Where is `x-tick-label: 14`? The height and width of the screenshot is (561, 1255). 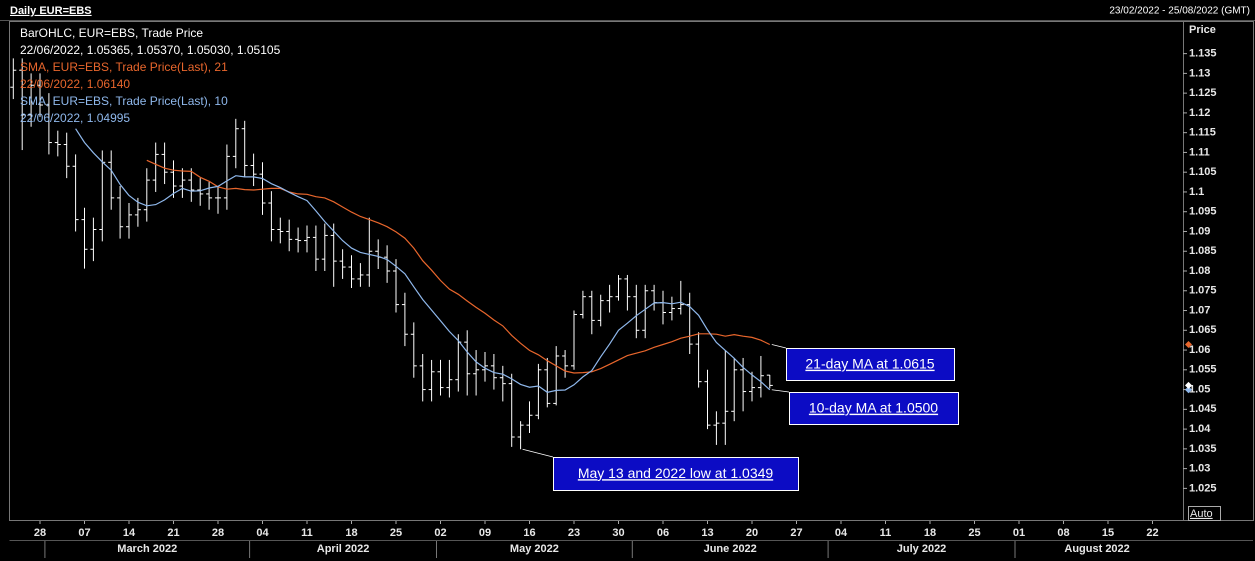
x-tick-label: 14 is located at coordinates (129, 533).